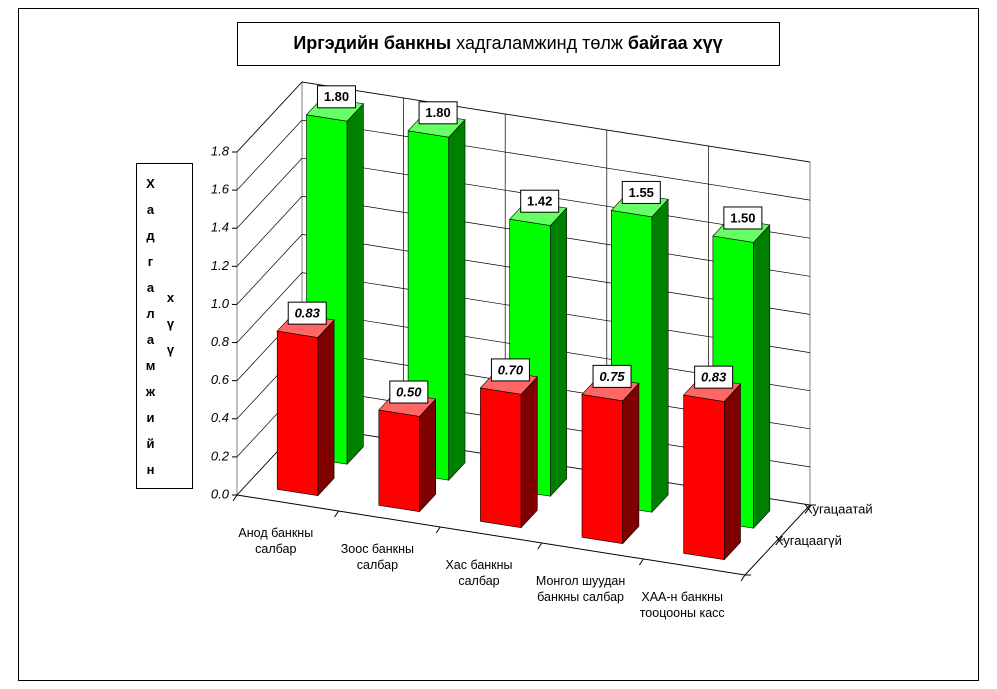 This screenshot has height=689, width=997. I want to click on data-label: 1.42, so click(539, 201).